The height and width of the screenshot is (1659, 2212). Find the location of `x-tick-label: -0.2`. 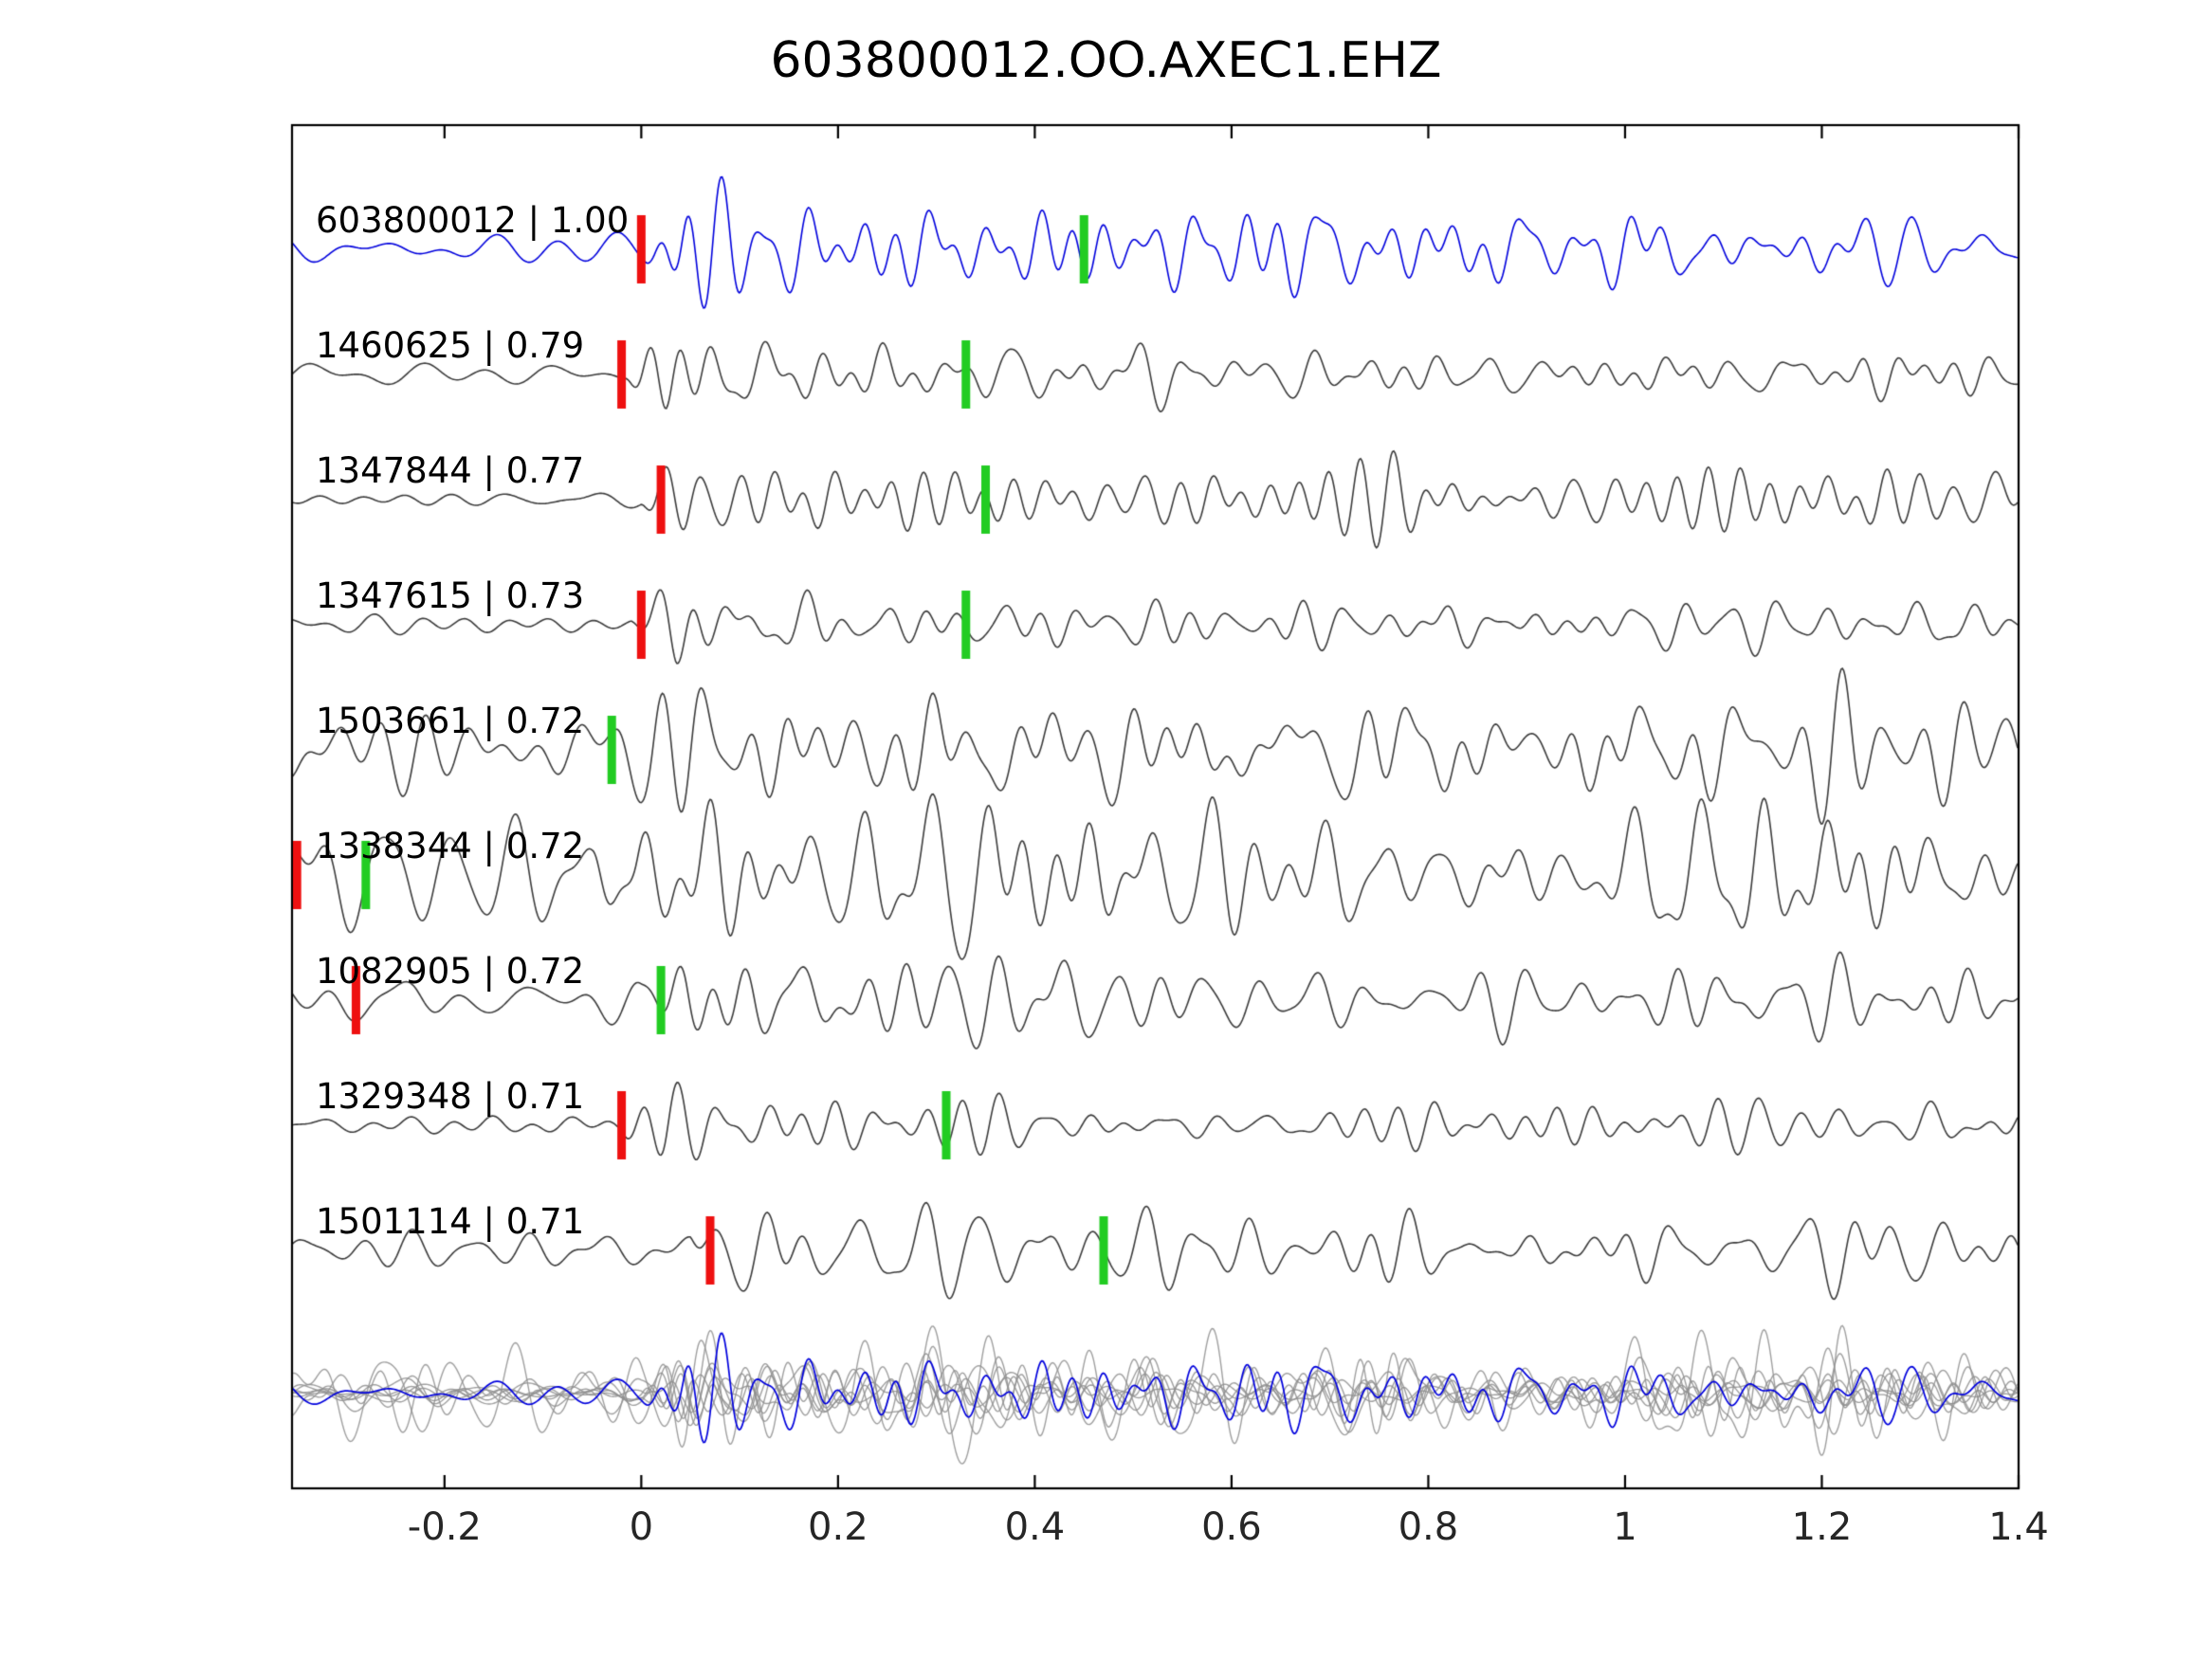

x-tick-label: -0.2 is located at coordinates (444, 1527).